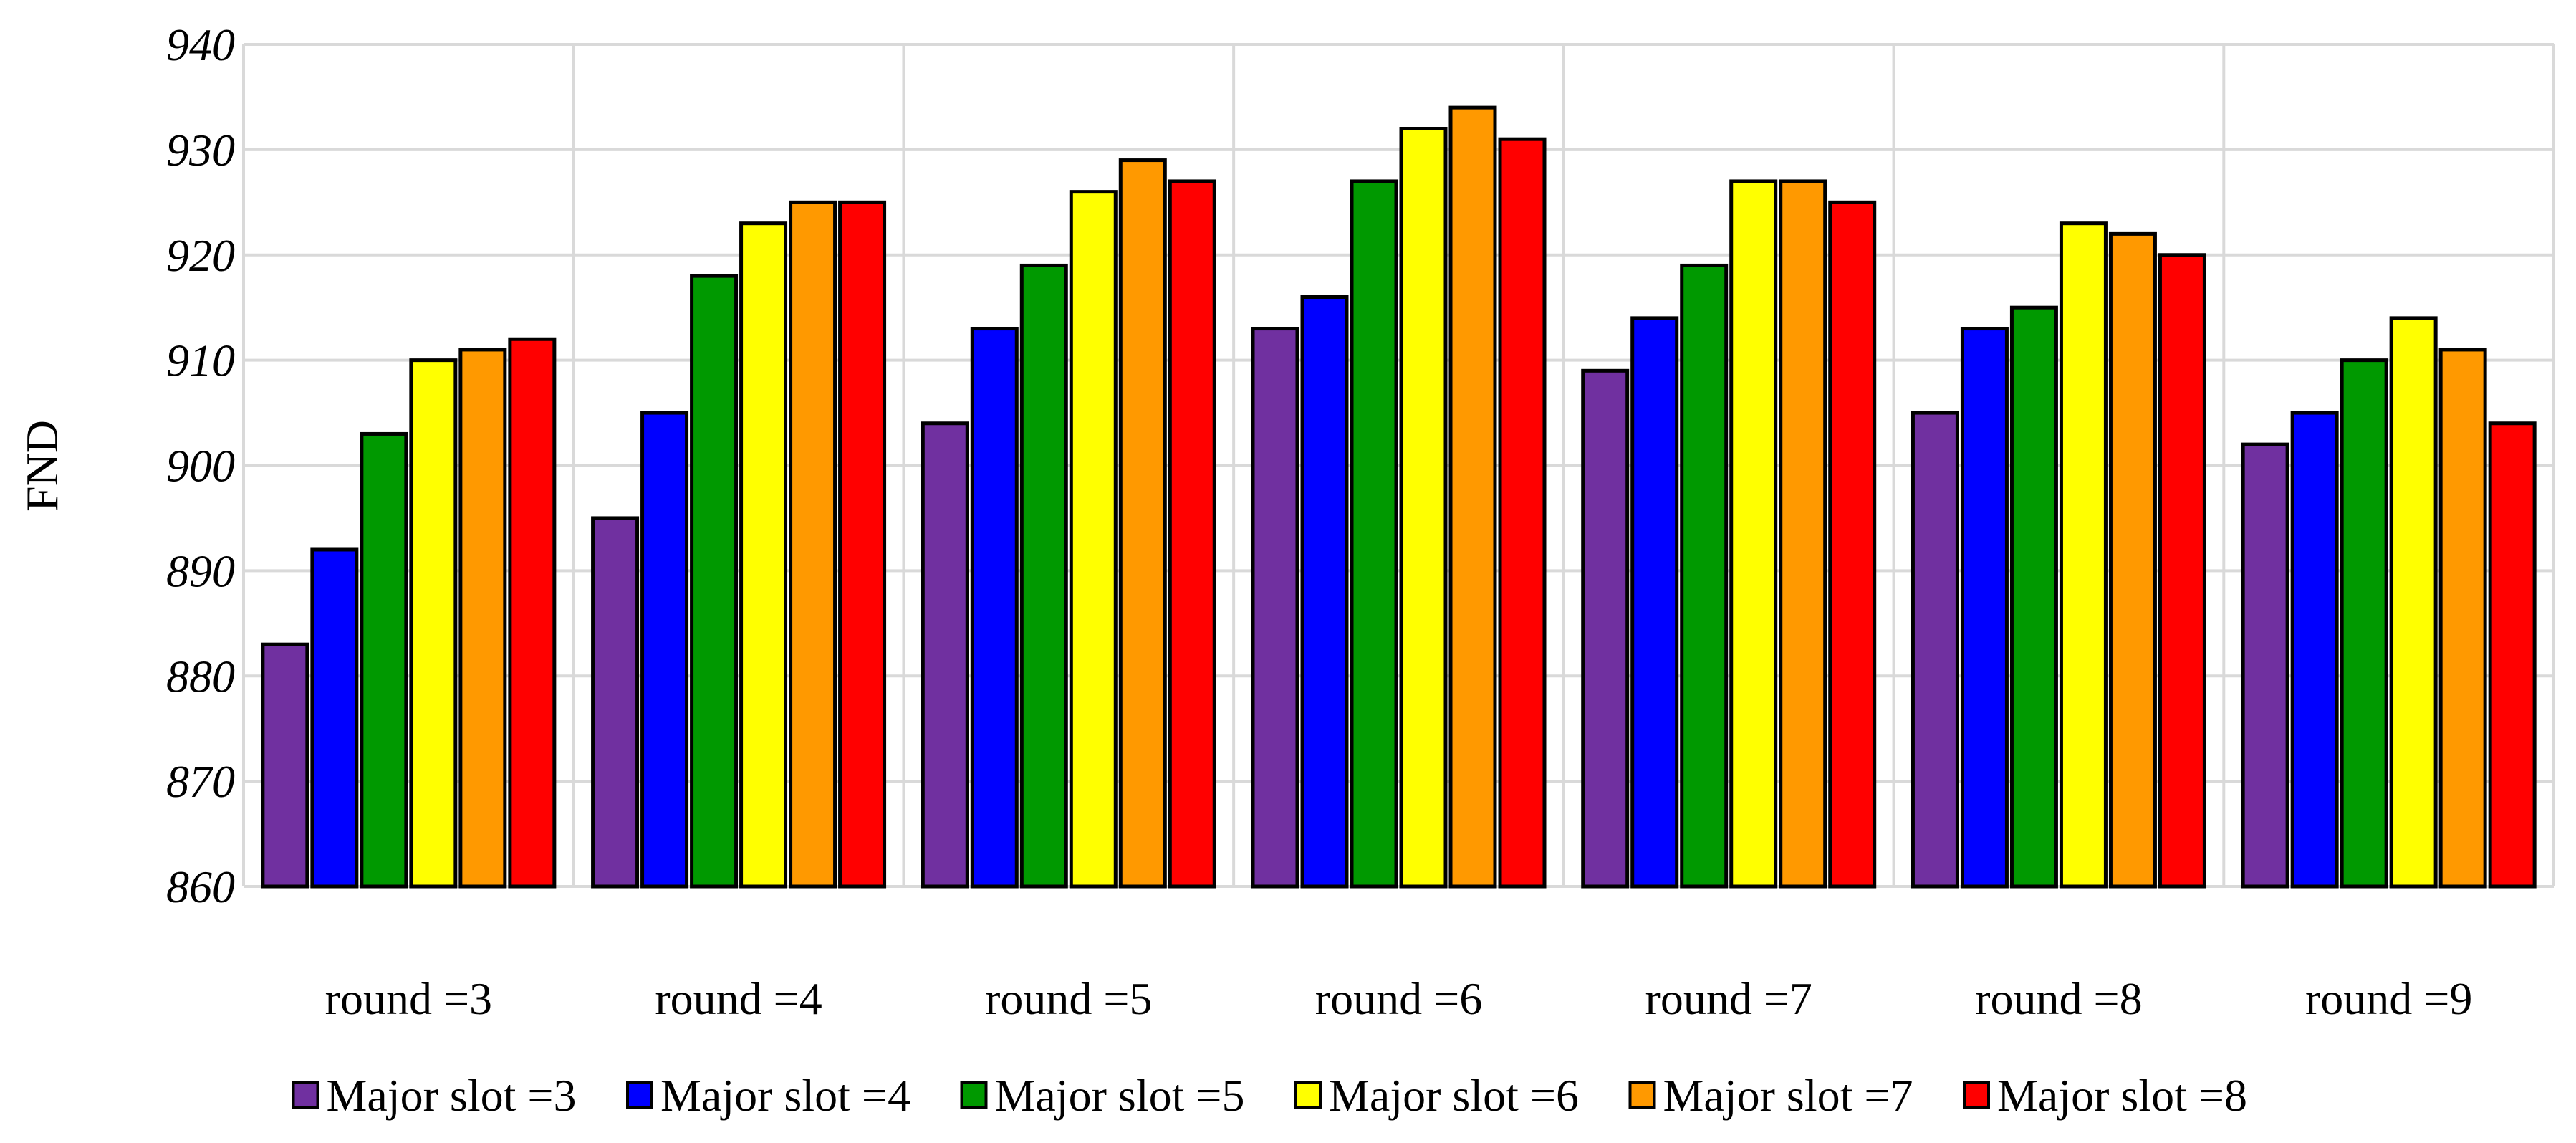 Image resolution: width=2576 pixels, height=1143 pixels. I want to click on x-category-label: round =9, so click(2388, 998).